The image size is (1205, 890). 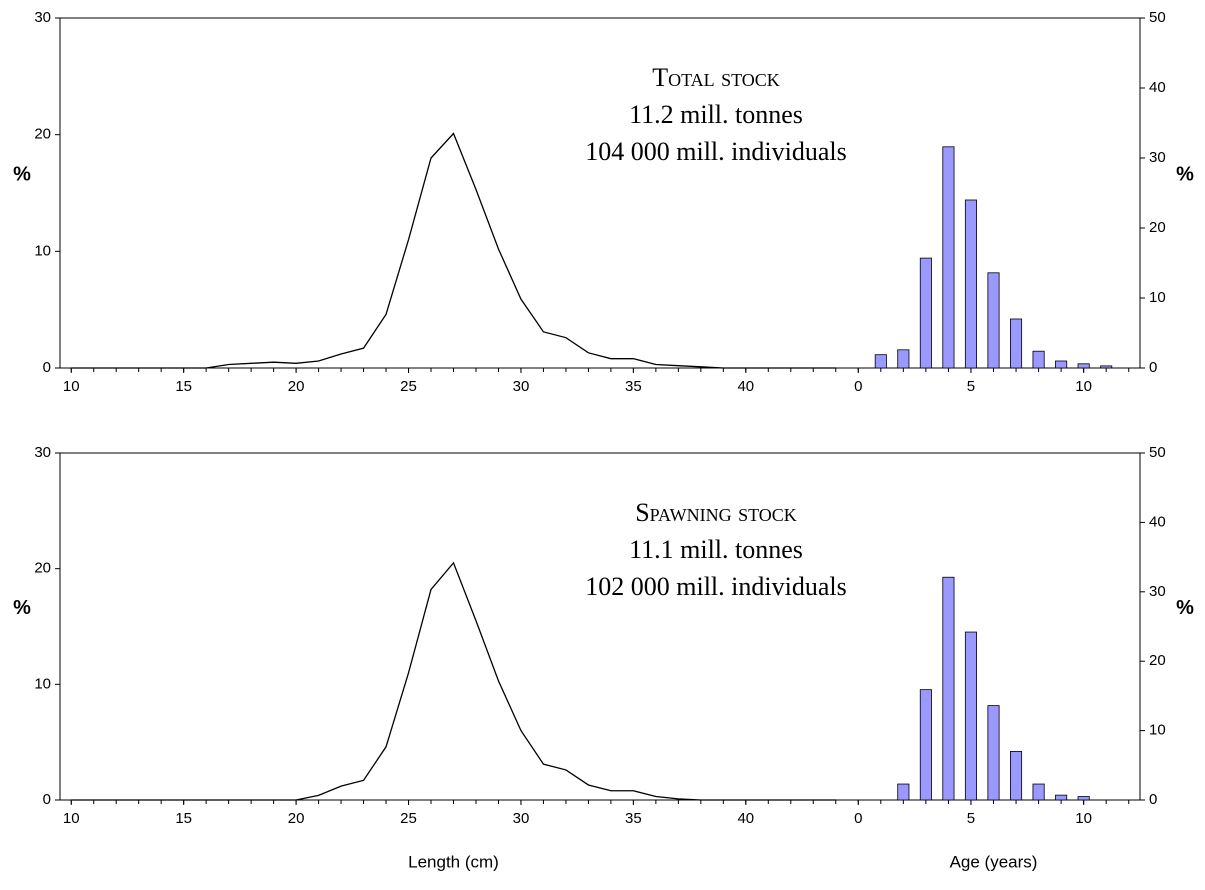 What do you see at coordinates (716, 549) in the screenshot?
I see `annotation: 11.1 mill. tonnes` at bounding box center [716, 549].